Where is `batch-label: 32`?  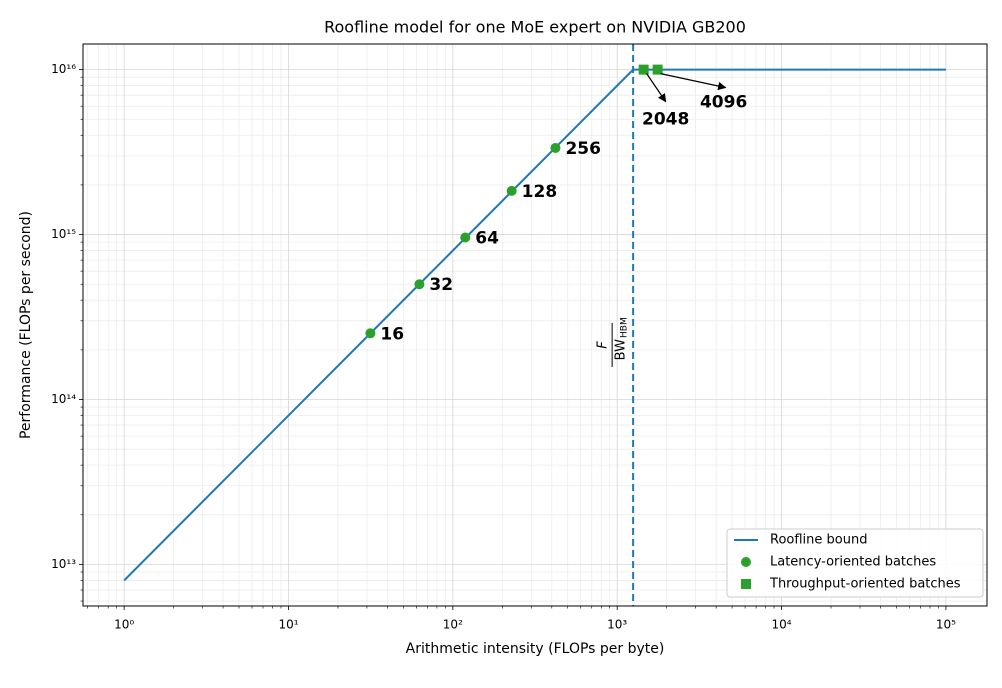 batch-label: 32 is located at coordinates (441, 285).